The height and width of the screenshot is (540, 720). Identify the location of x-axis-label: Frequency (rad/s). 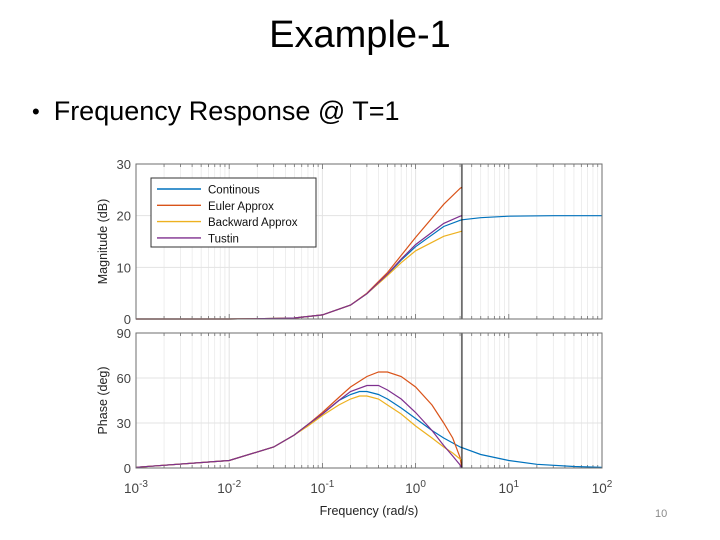
(369, 511).